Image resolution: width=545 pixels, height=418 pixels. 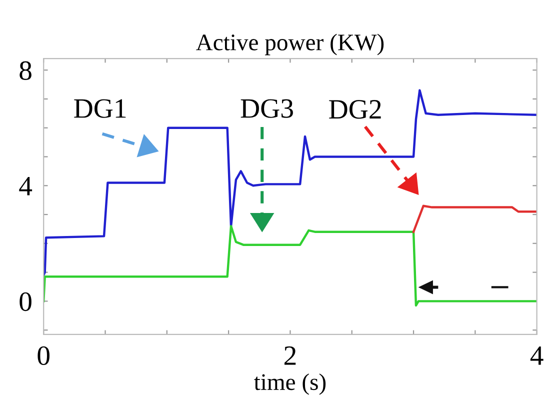 I want to click on y-tick-label: 8, so click(x=26, y=70).